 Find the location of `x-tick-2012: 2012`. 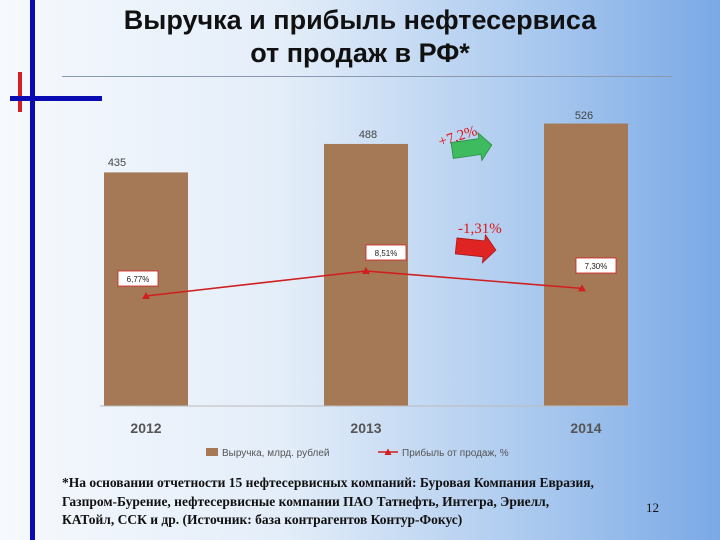

x-tick-2012: 2012 is located at coordinates (145, 428).